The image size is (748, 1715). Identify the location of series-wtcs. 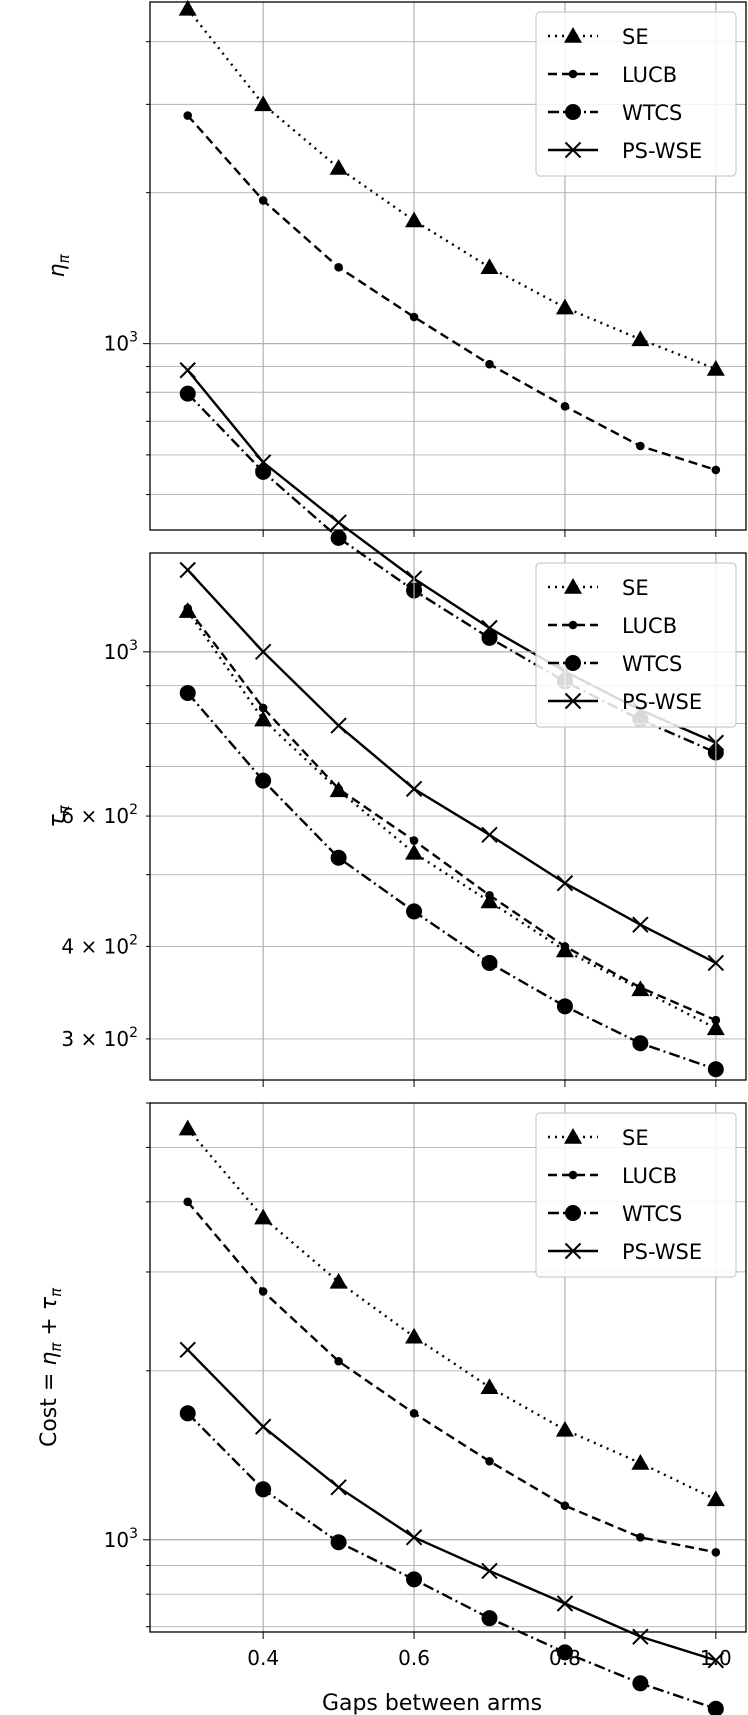
(451, 1560).